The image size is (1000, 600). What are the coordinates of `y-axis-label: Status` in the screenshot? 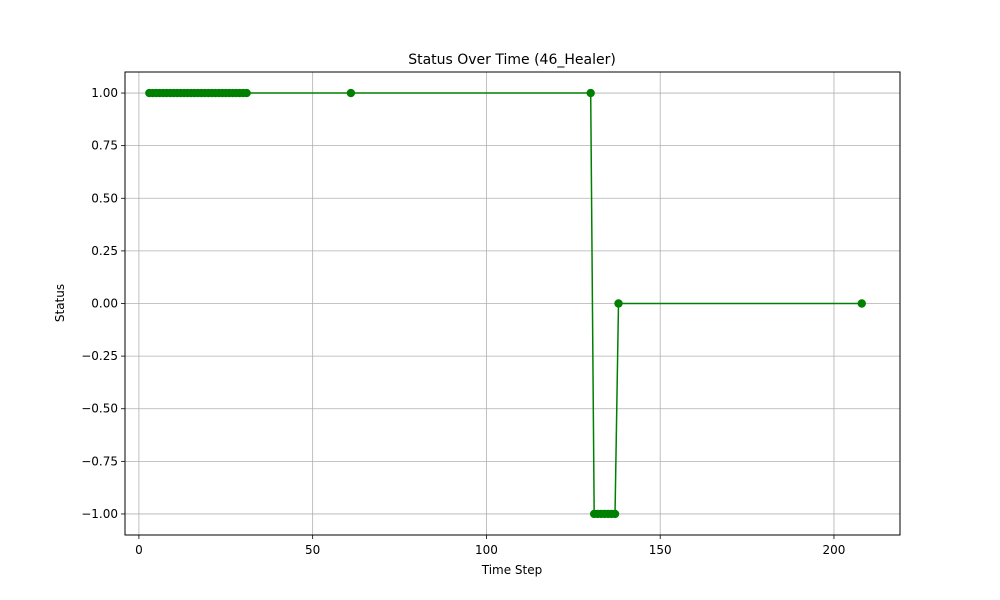 It's located at (60, 303).